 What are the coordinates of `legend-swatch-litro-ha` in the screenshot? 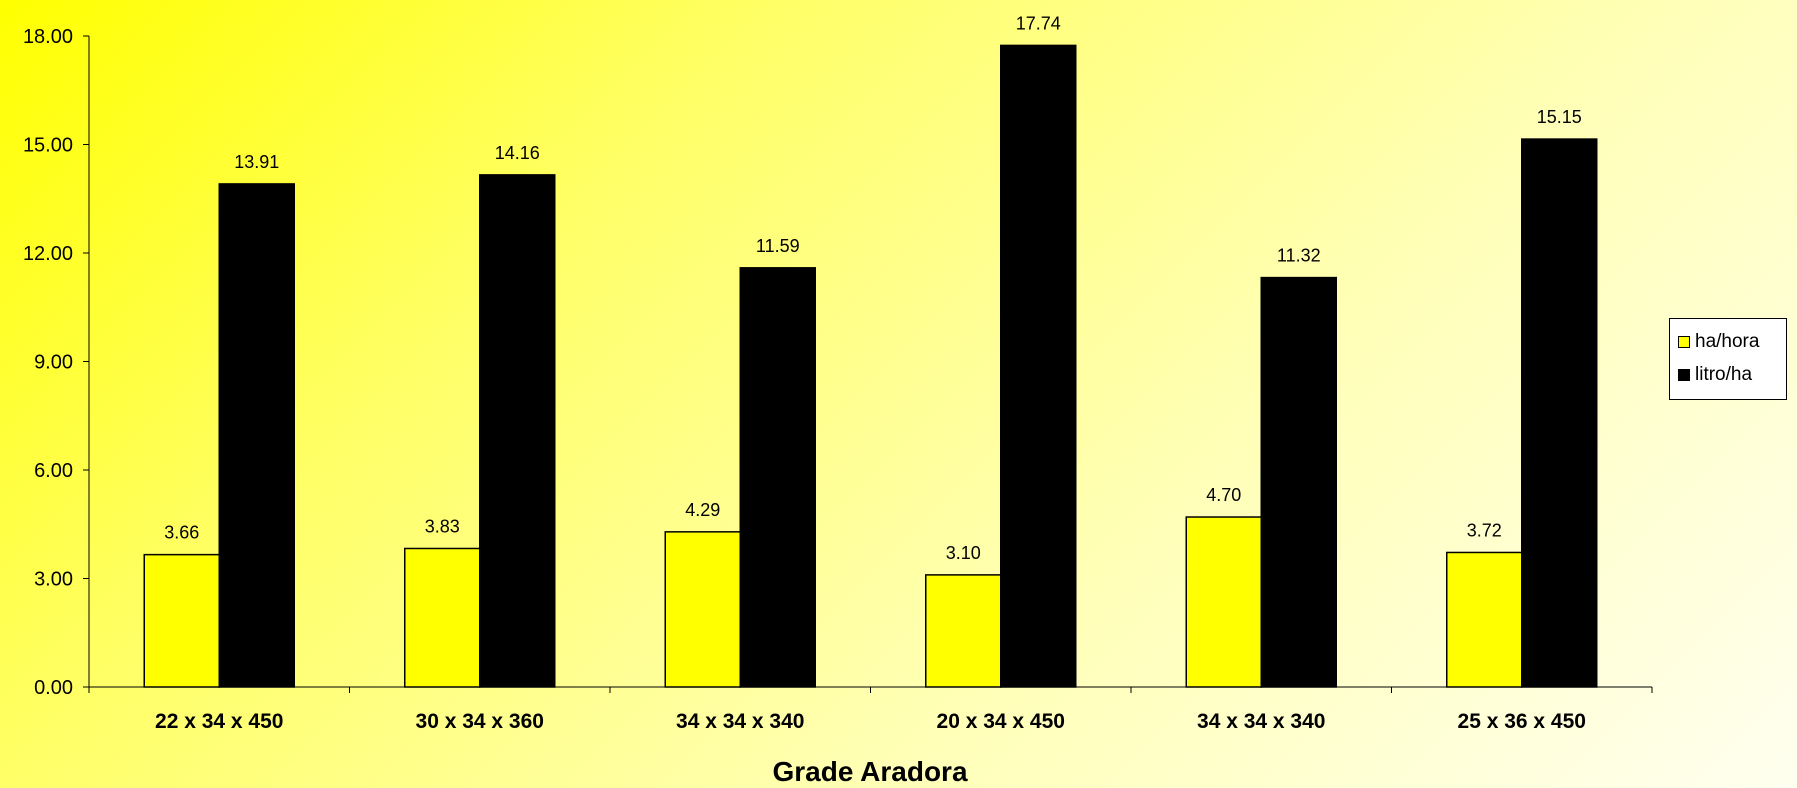 It's located at (1684, 374).